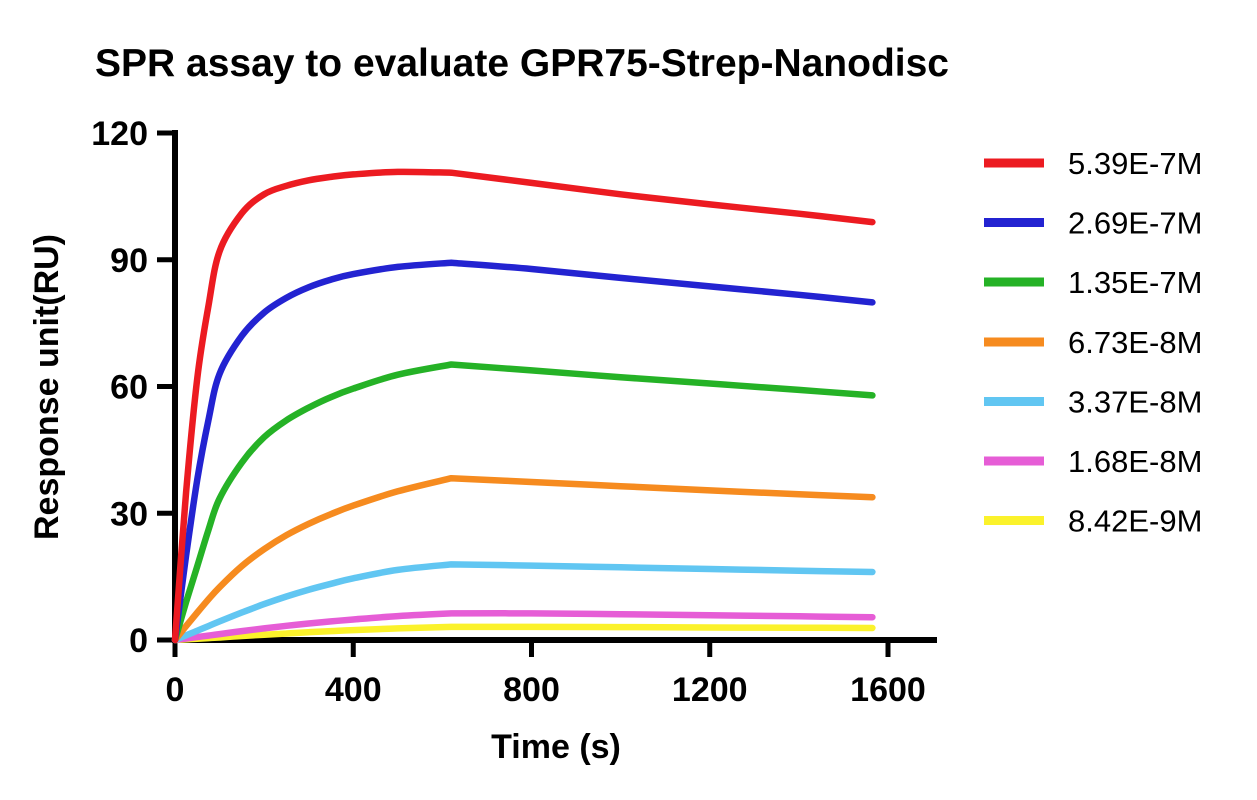  What do you see at coordinates (119, 134) in the screenshot?
I see `y-tick-label: 120` at bounding box center [119, 134].